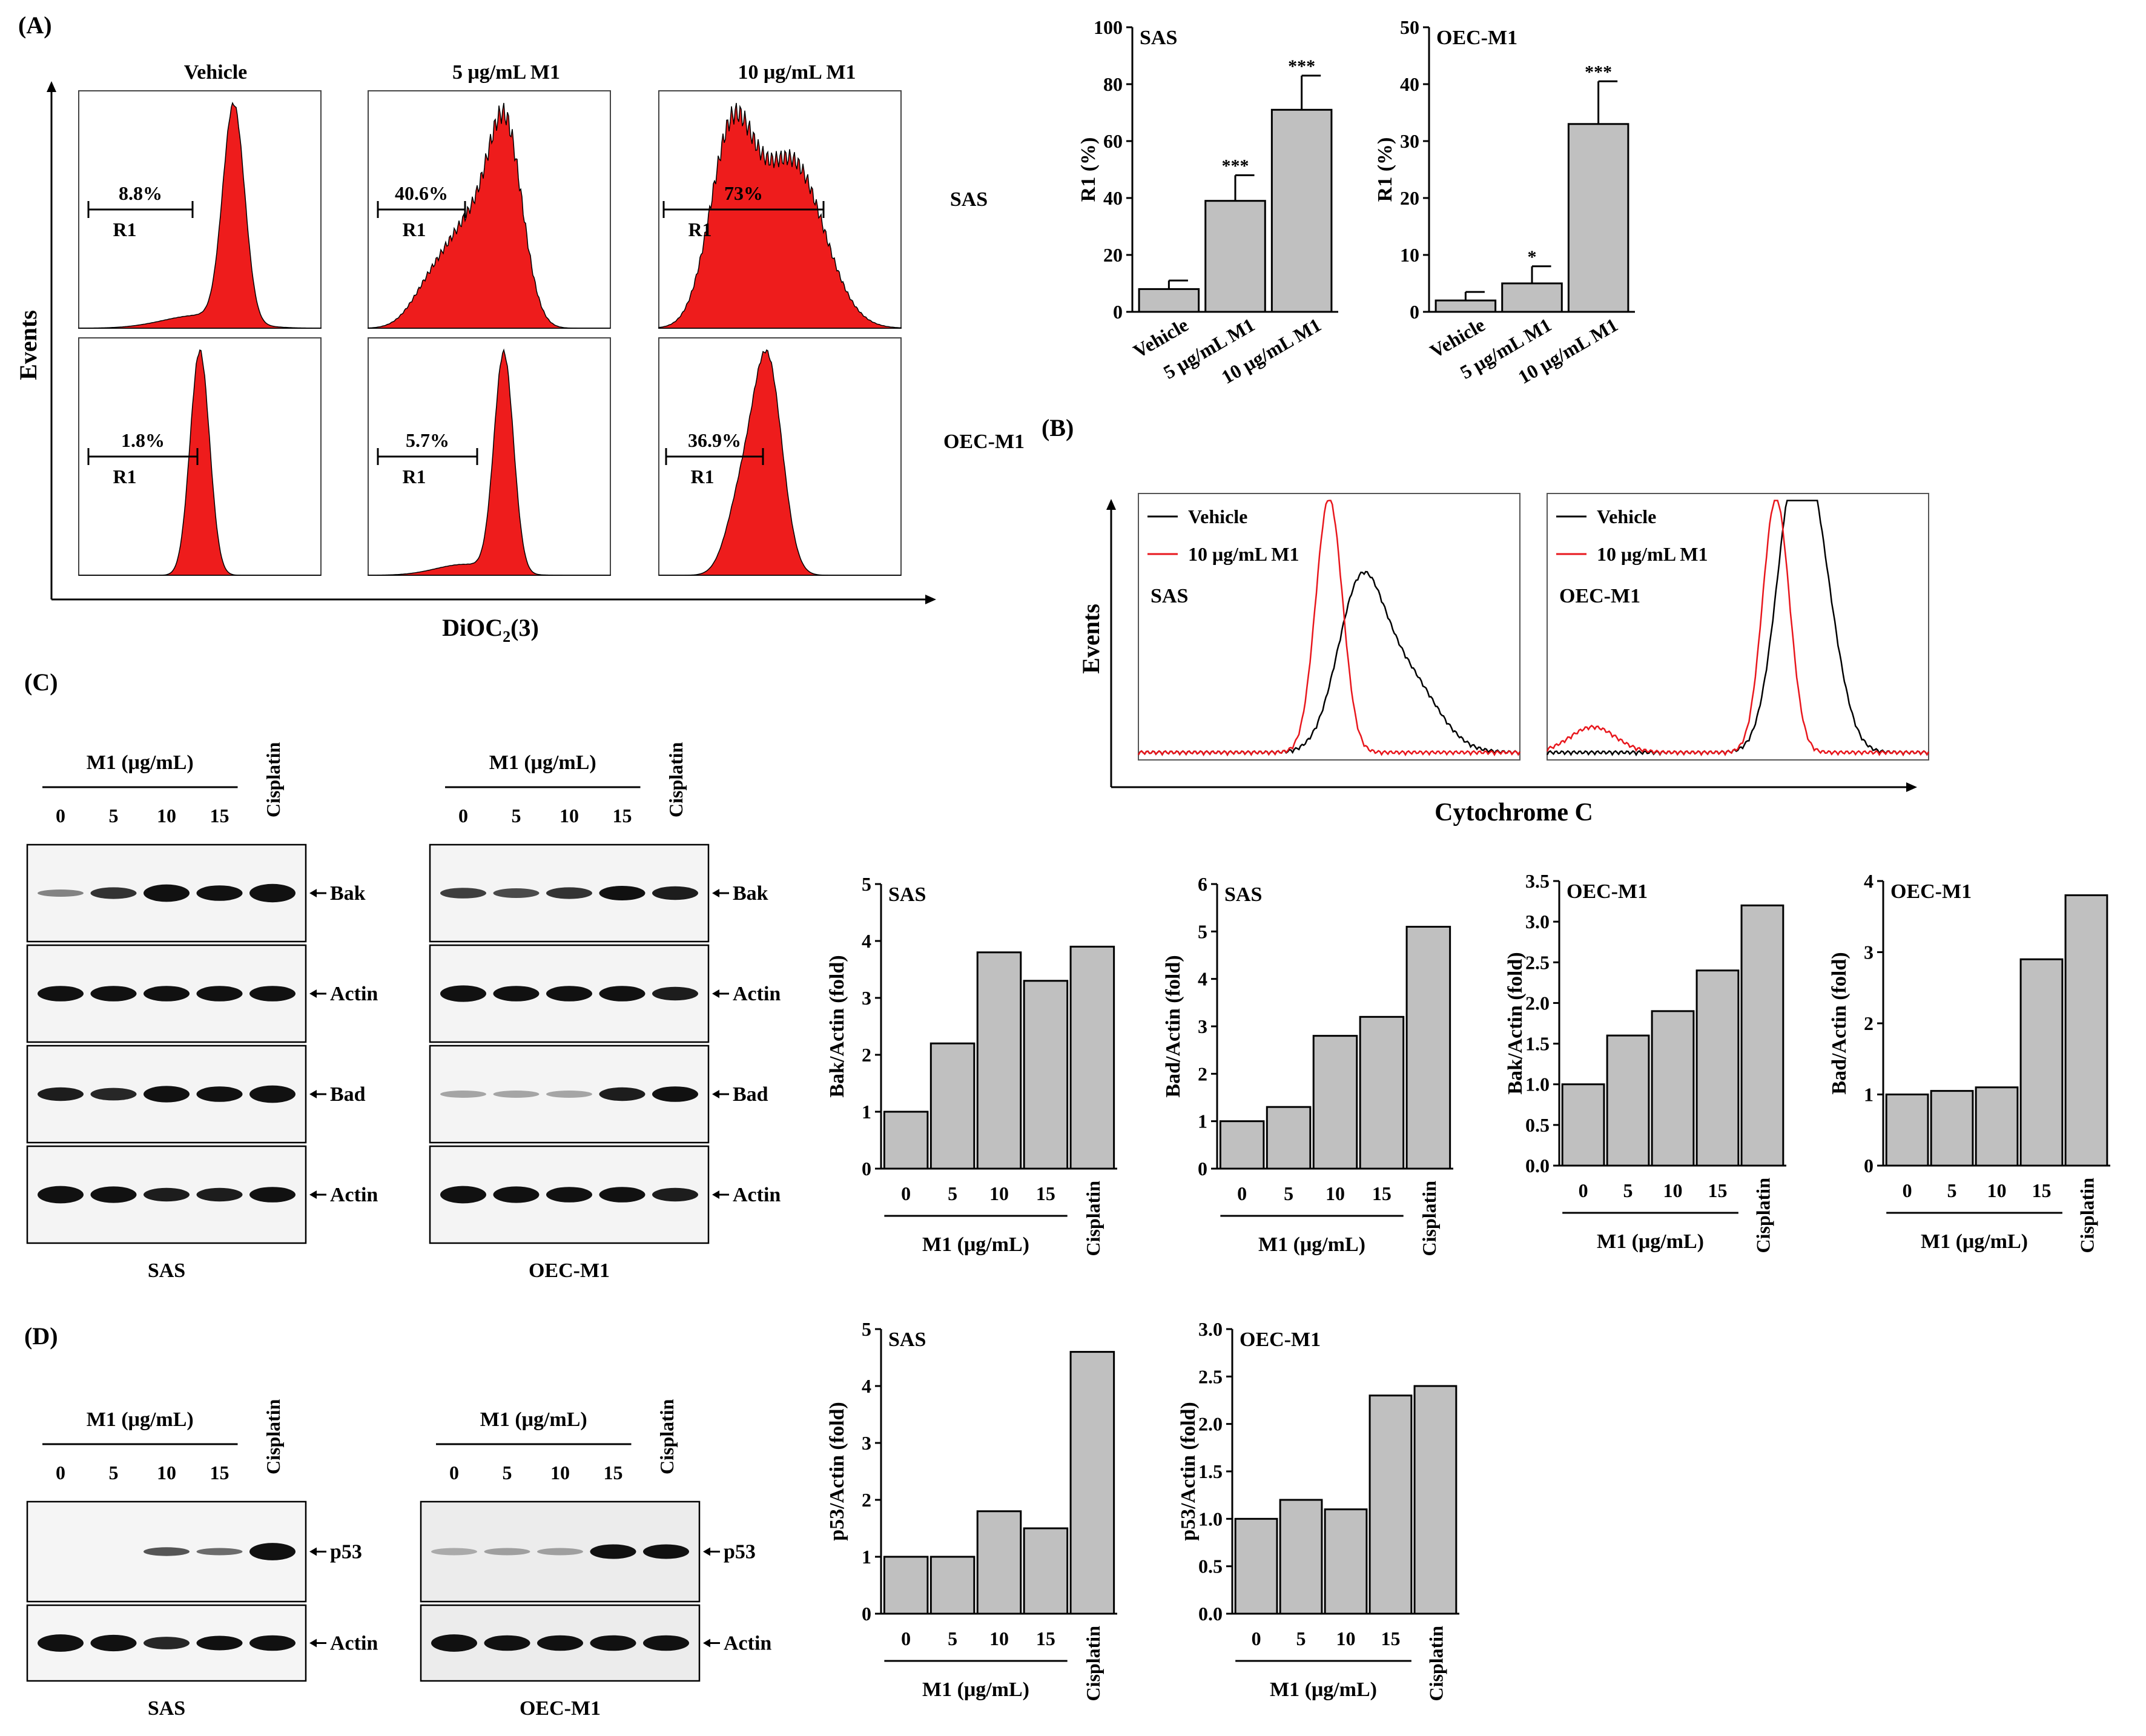  What do you see at coordinates (1090, 639) in the screenshot?
I see `y-axis-title-events: Events` at bounding box center [1090, 639].